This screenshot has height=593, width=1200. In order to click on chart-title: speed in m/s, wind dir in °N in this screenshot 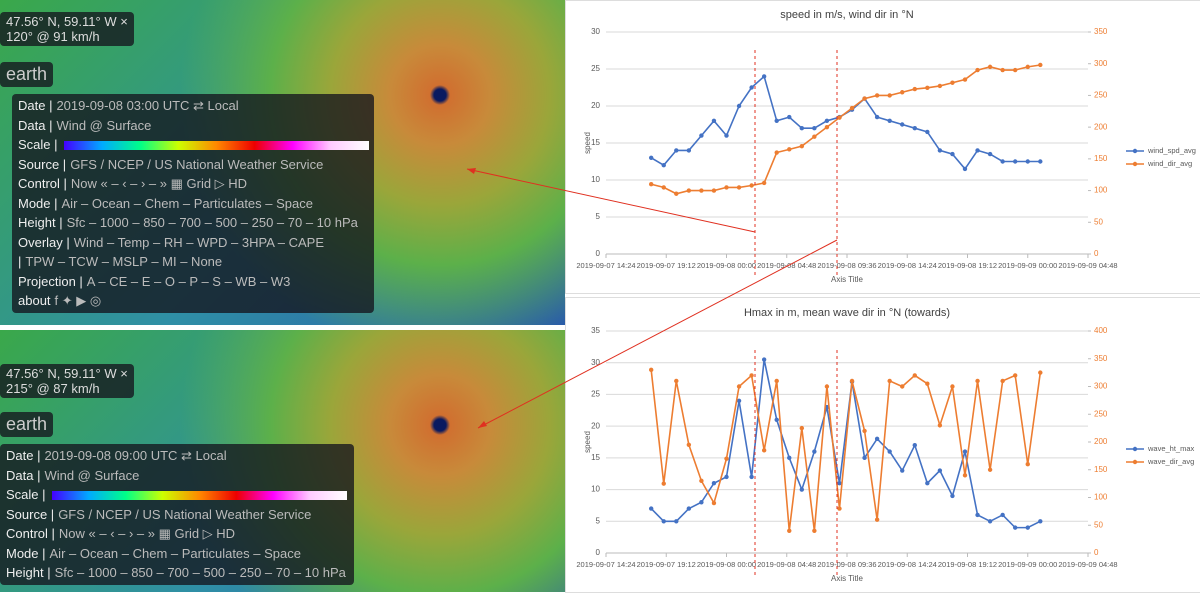, I will do `click(846, 15)`.